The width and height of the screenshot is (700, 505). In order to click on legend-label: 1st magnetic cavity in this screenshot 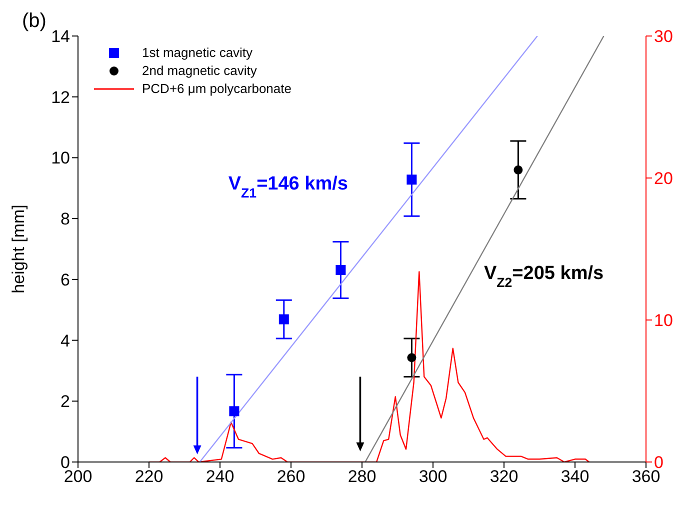, I will do `click(197, 53)`.